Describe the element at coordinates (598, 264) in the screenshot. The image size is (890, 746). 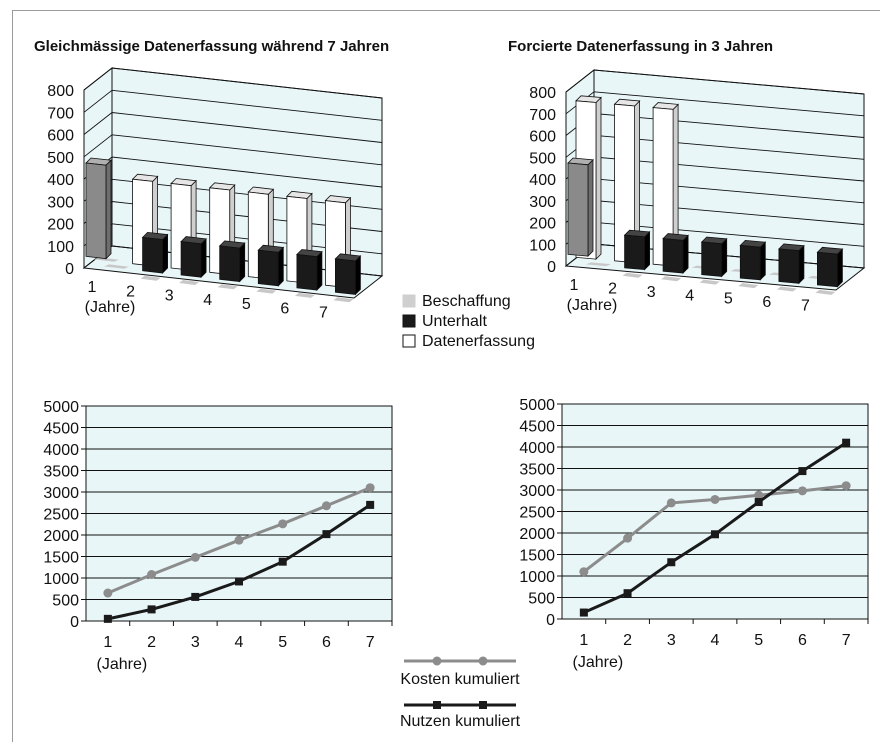
I see `bar-right-bar-unterhalt-flat` at that location.